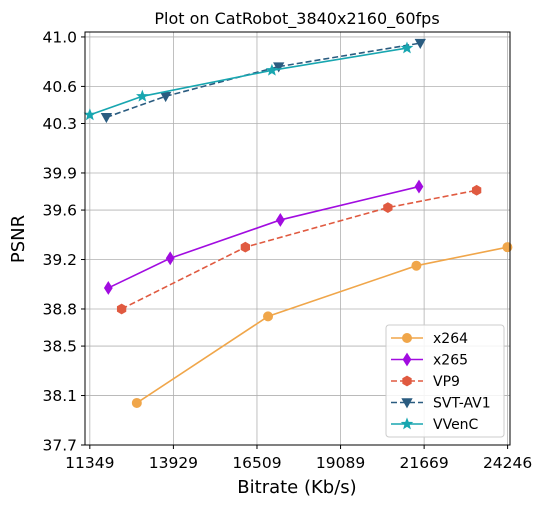 Image resolution: width=540 pixels, height=507 pixels. I want to click on series-line-vvenc, so click(248, 81).